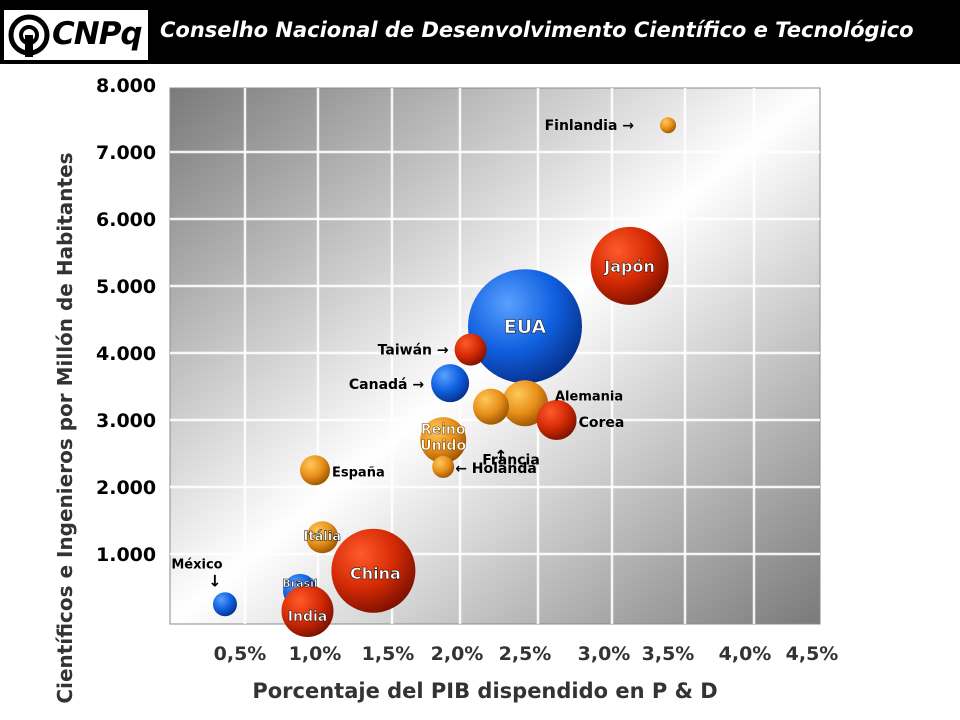 The width and height of the screenshot is (960, 720). Describe the element at coordinates (604, 654) in the screenshot. I see `x-tick-label: 3,0%` at that location.